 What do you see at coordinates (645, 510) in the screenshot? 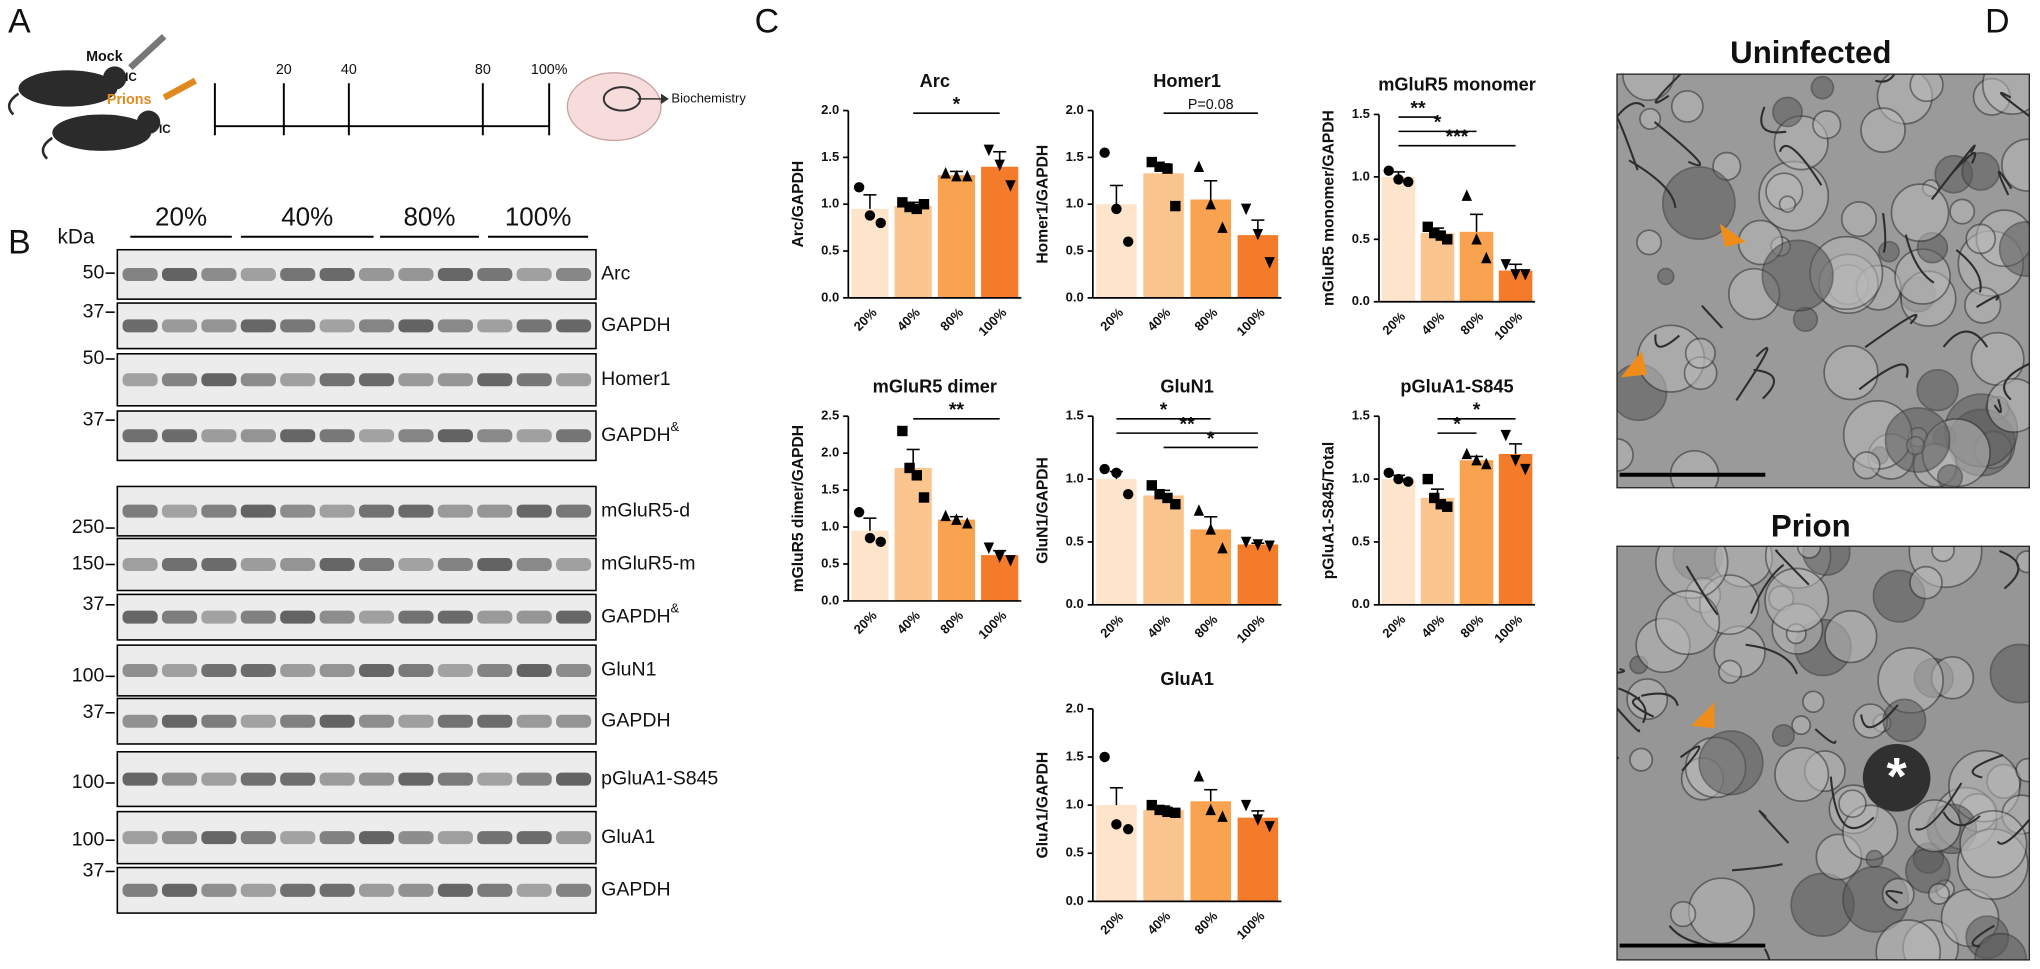
I see `blot-label: mGluR5-d` at bounding box center [645, 510].